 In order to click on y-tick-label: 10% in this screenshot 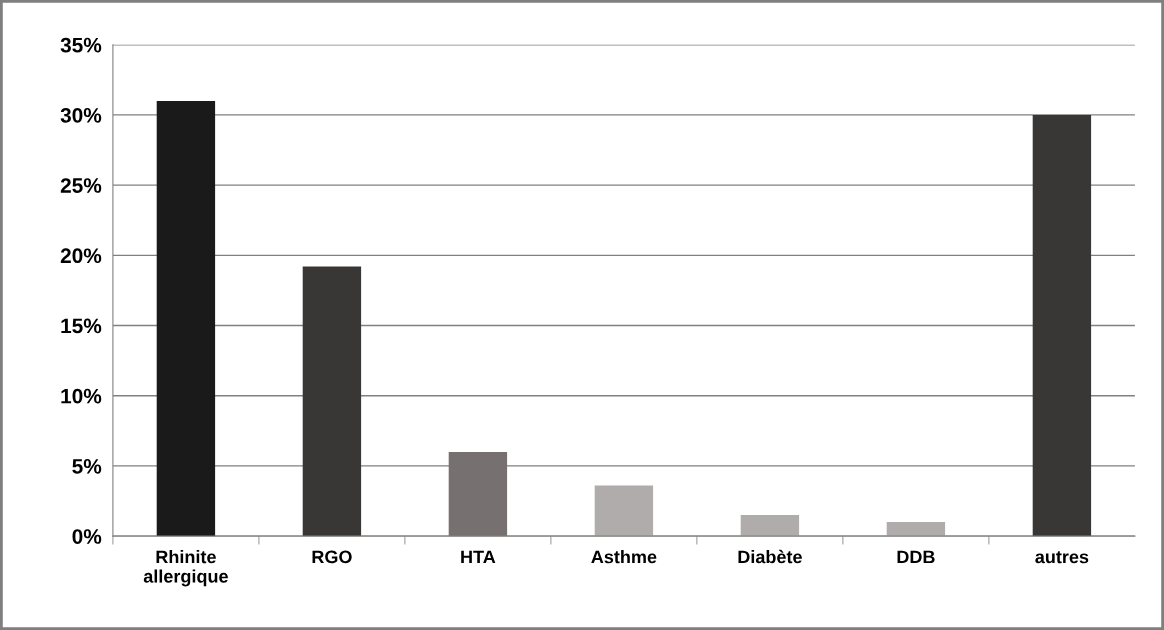, I will do `click(81, 396)`.